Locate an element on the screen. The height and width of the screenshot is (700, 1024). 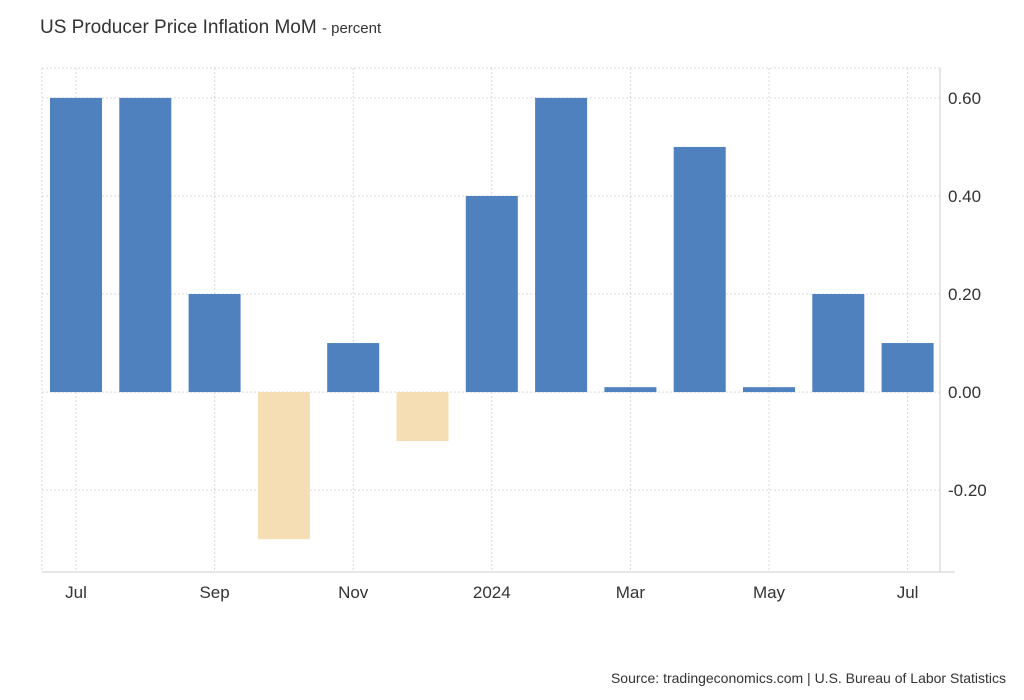
bar-jul-2024 is located at coordinates (907, 368).